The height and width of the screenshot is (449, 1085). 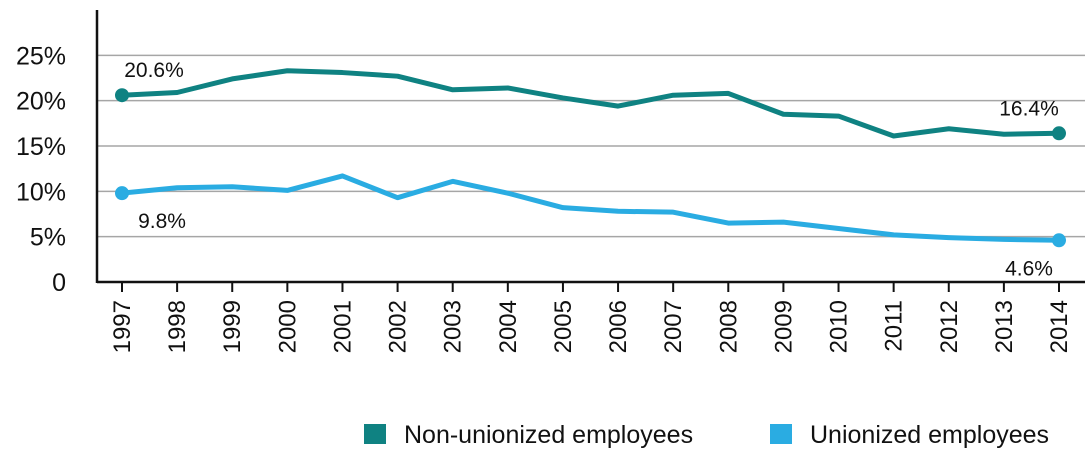 What do you see at coordinates (59, 283) in the screenshot?
I see `y-tick-label: 0` at bounding box center [59, 283].